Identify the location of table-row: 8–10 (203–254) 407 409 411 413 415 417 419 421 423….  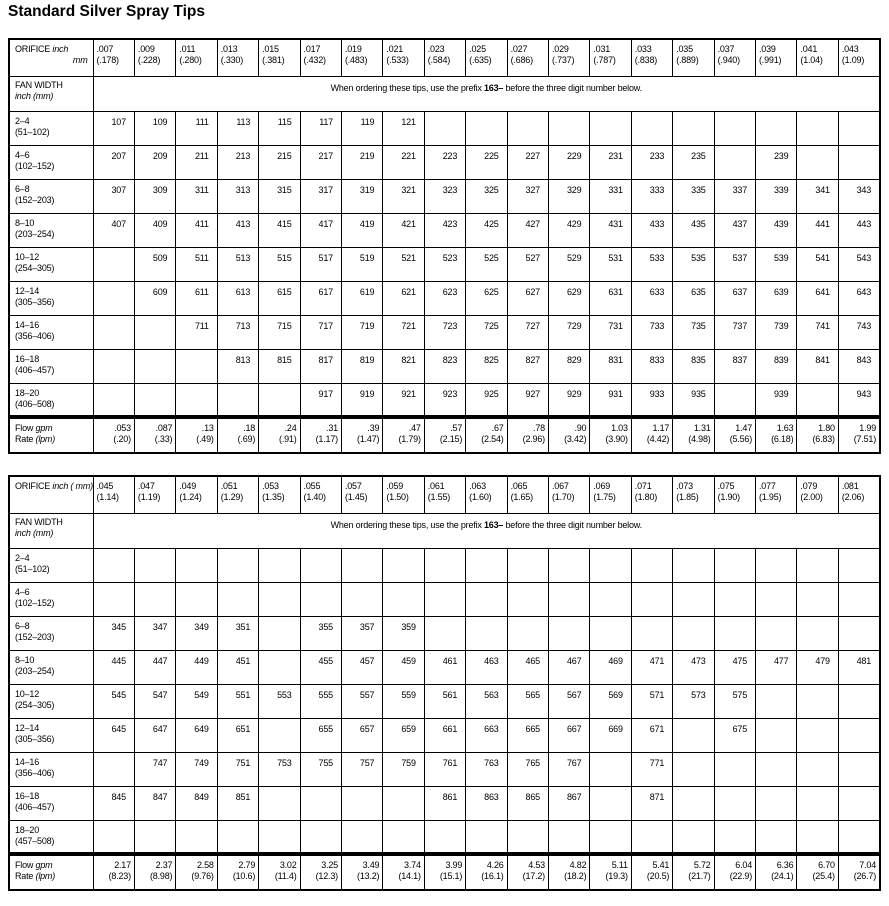
(444, 230).